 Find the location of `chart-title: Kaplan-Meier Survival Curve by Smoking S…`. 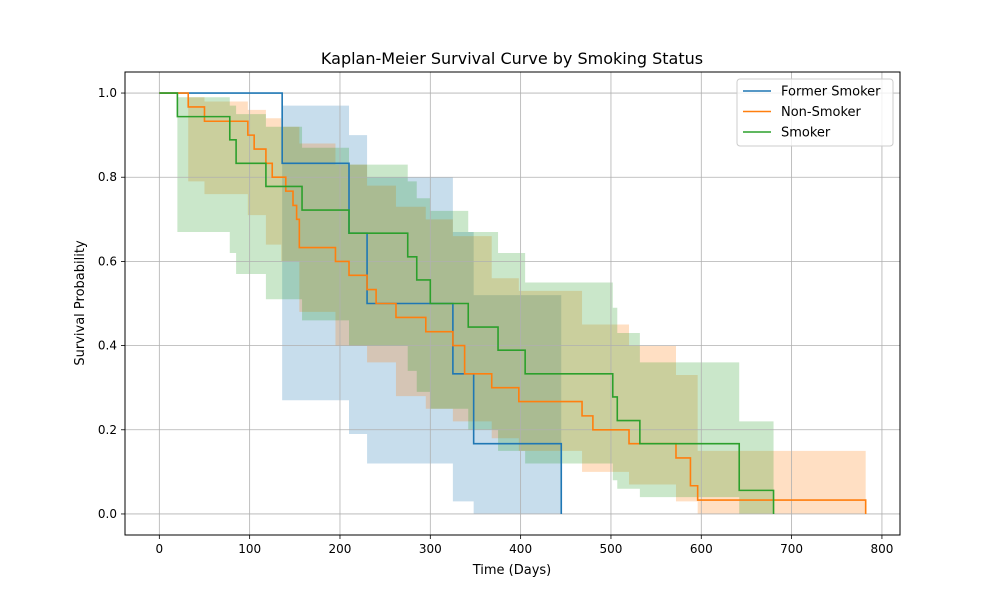

chart-title: Kaplan-Meier Survival Curve by Smoking S… is located at coordinates (512, 58).